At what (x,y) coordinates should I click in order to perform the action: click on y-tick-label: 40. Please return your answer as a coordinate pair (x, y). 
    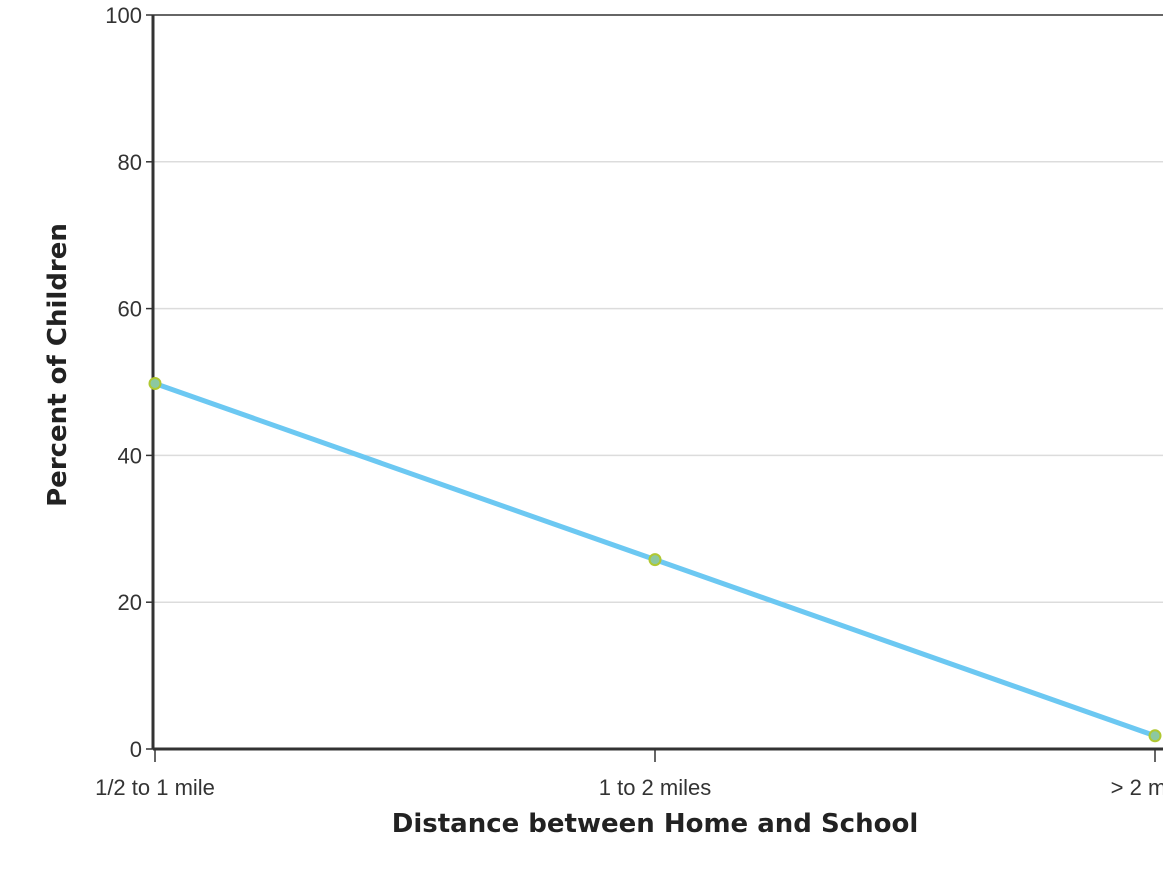
    Looking at the image, I should click on (130, 455).